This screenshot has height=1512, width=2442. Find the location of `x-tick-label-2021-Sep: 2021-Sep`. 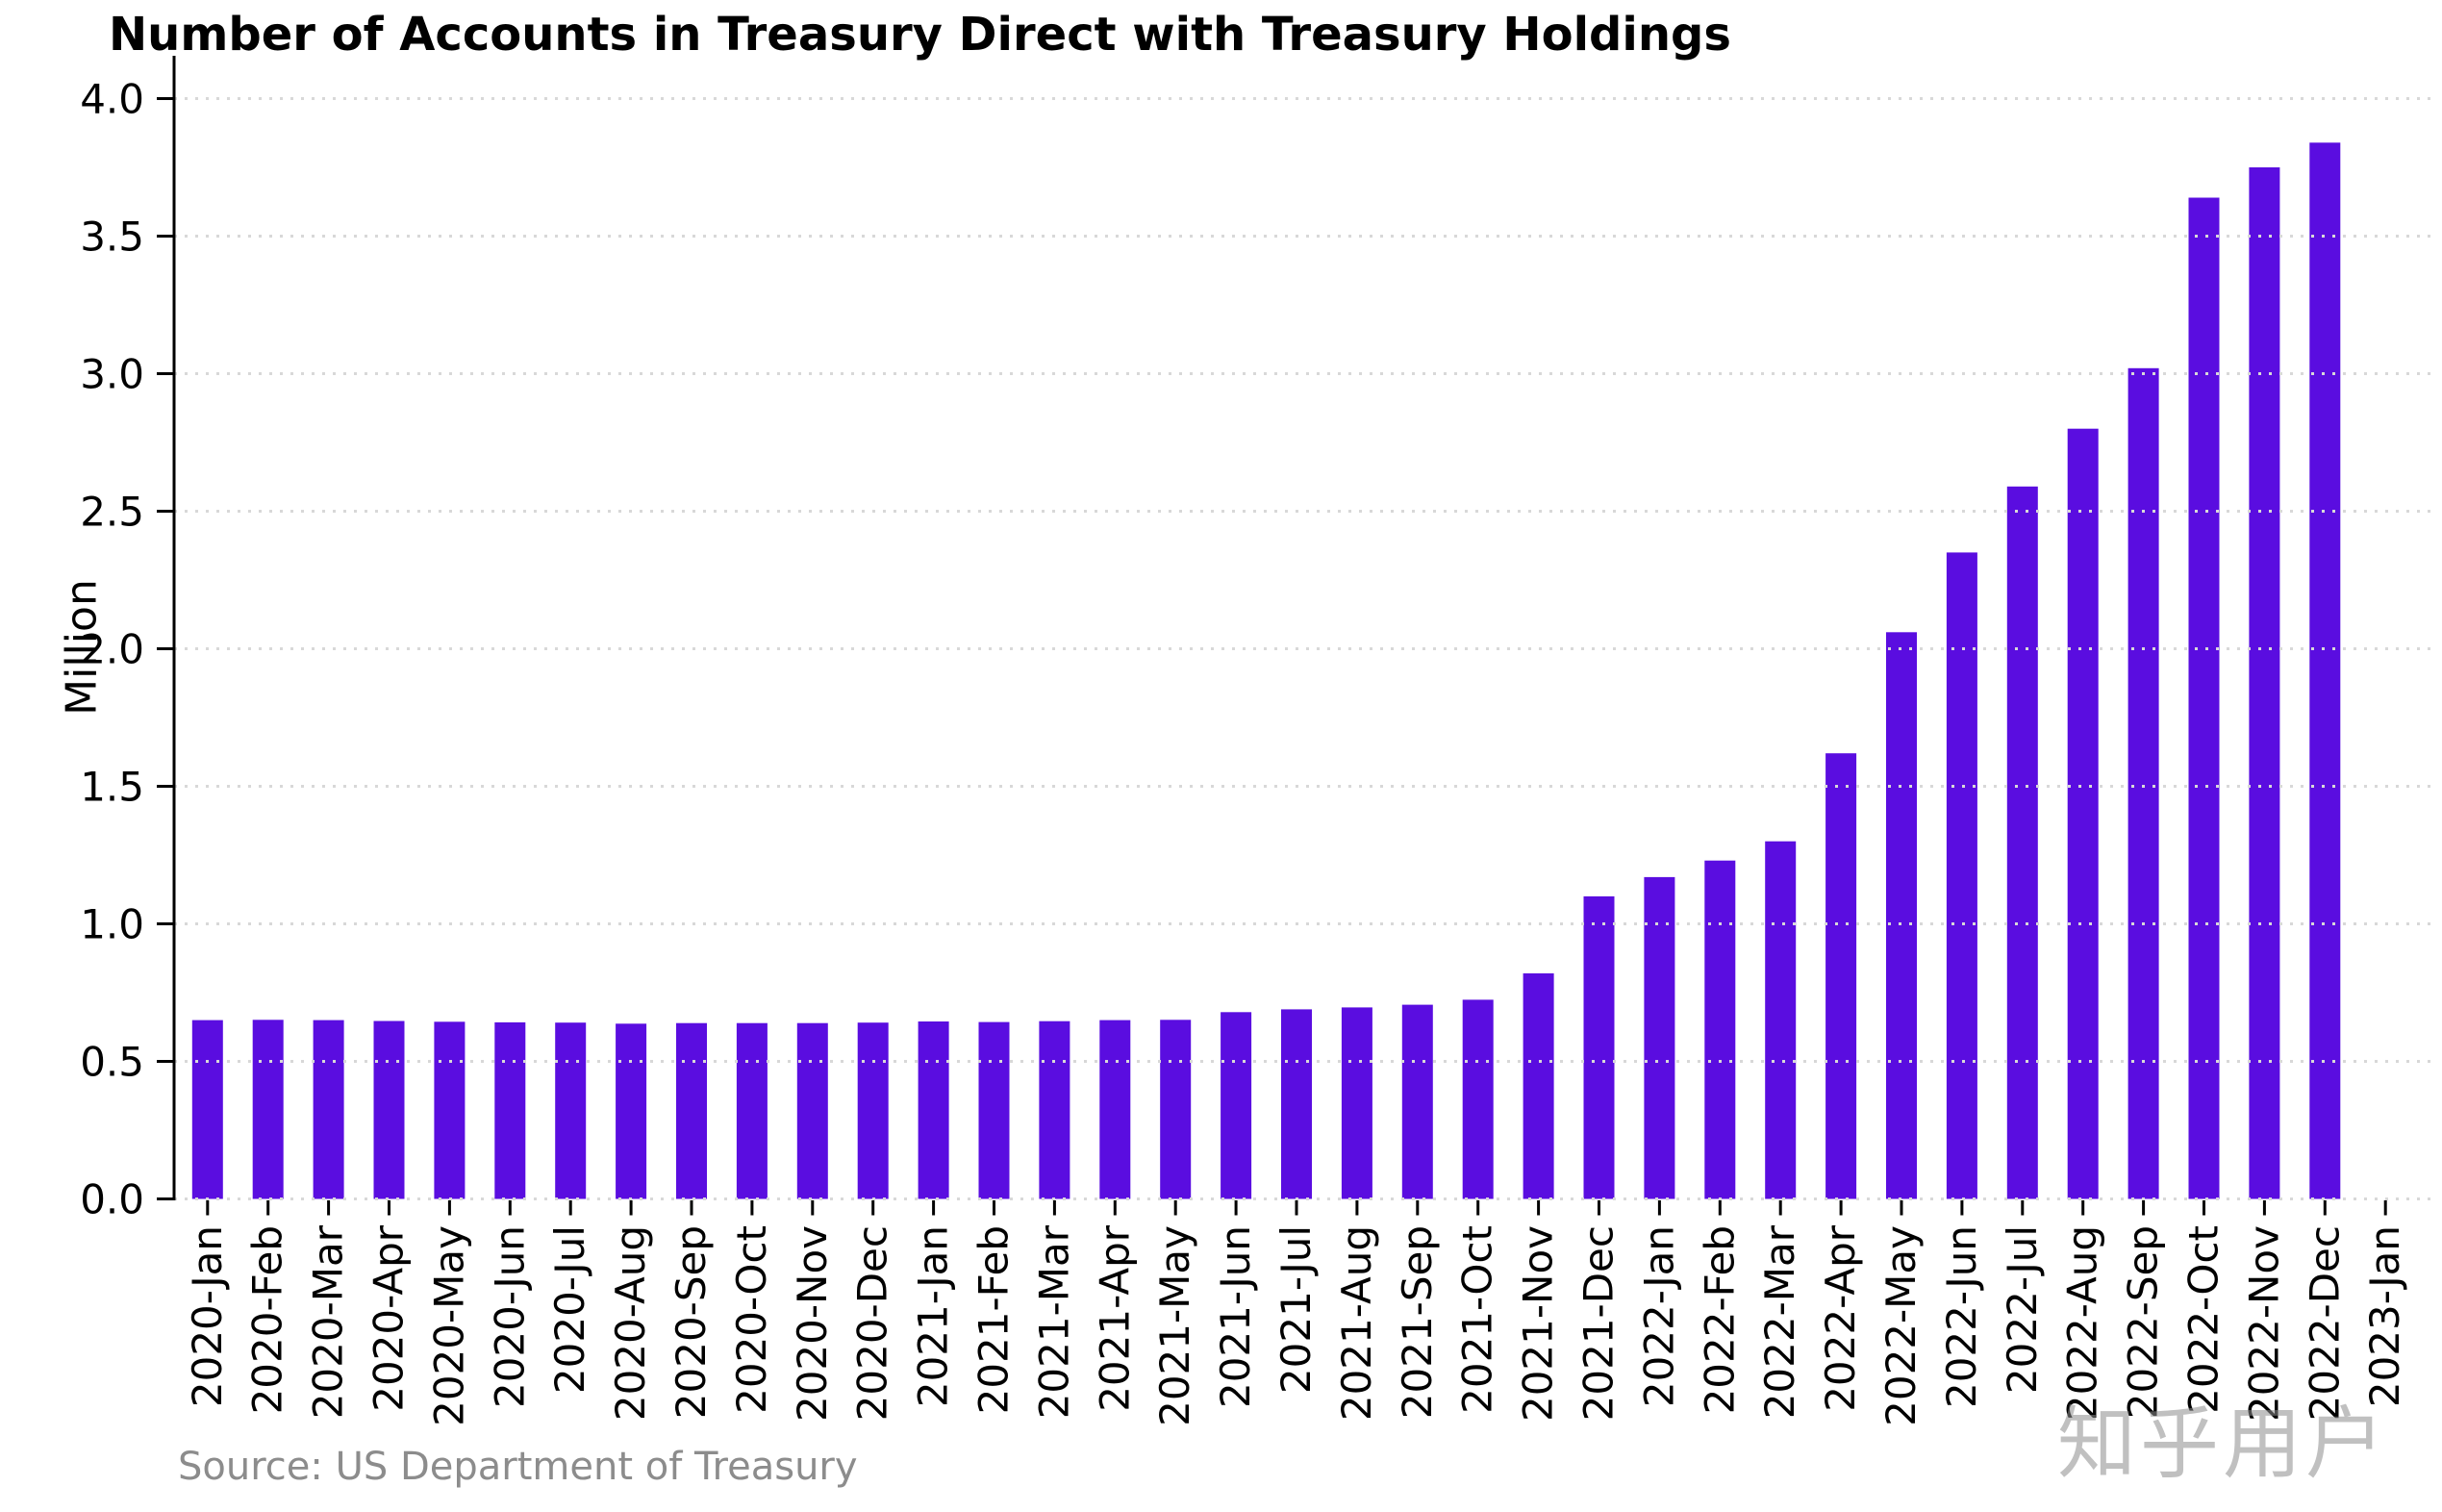

x-tick-label-2021-Sep: 2021-Sep is located at coordinates (1417, 1322).